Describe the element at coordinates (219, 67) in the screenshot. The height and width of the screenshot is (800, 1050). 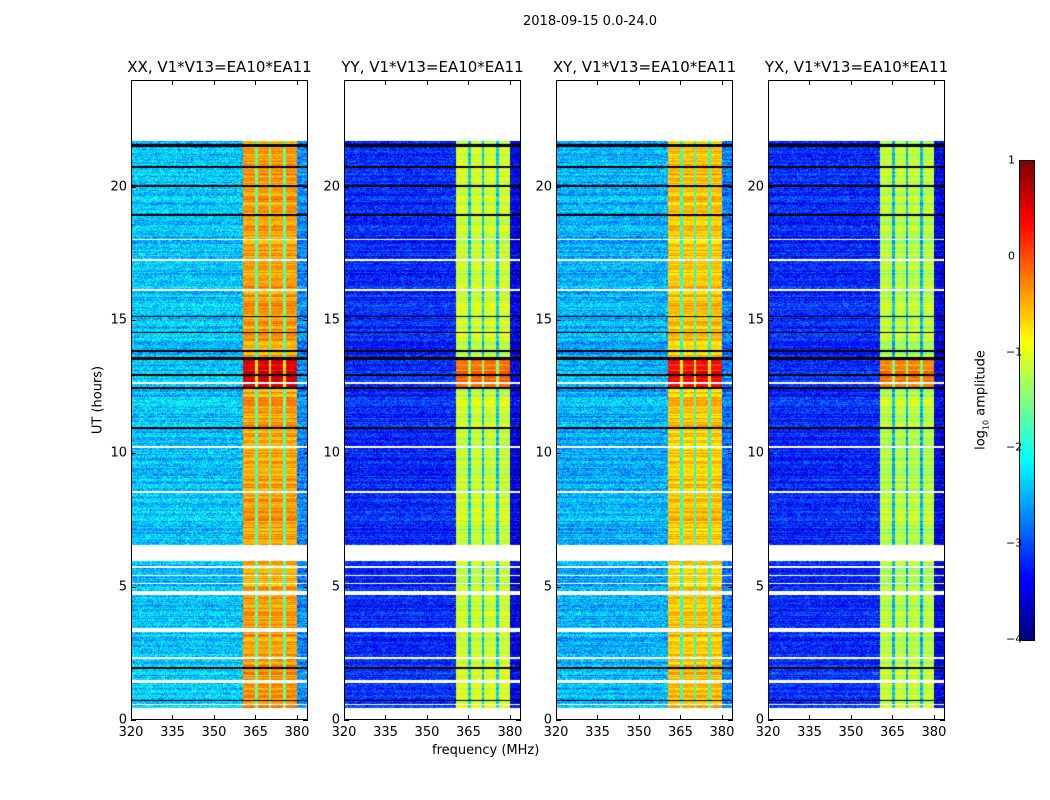
I see `panel-title: XX, V1*V13=EA10*EA11` at that location.